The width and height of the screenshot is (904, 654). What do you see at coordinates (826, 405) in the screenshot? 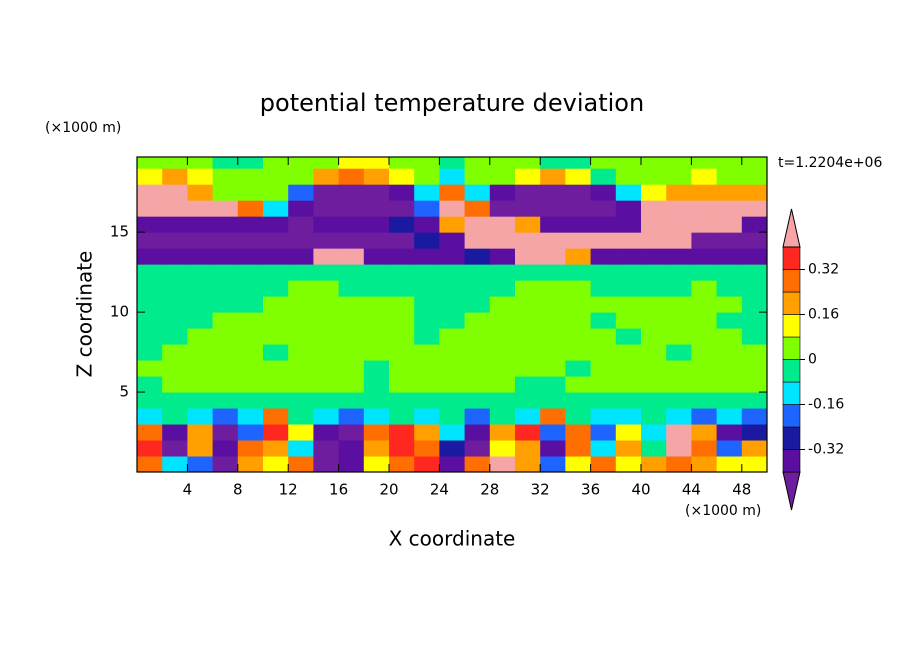
I see `colorbar-tick-label: -0.16` at bounding box center [826, 405].